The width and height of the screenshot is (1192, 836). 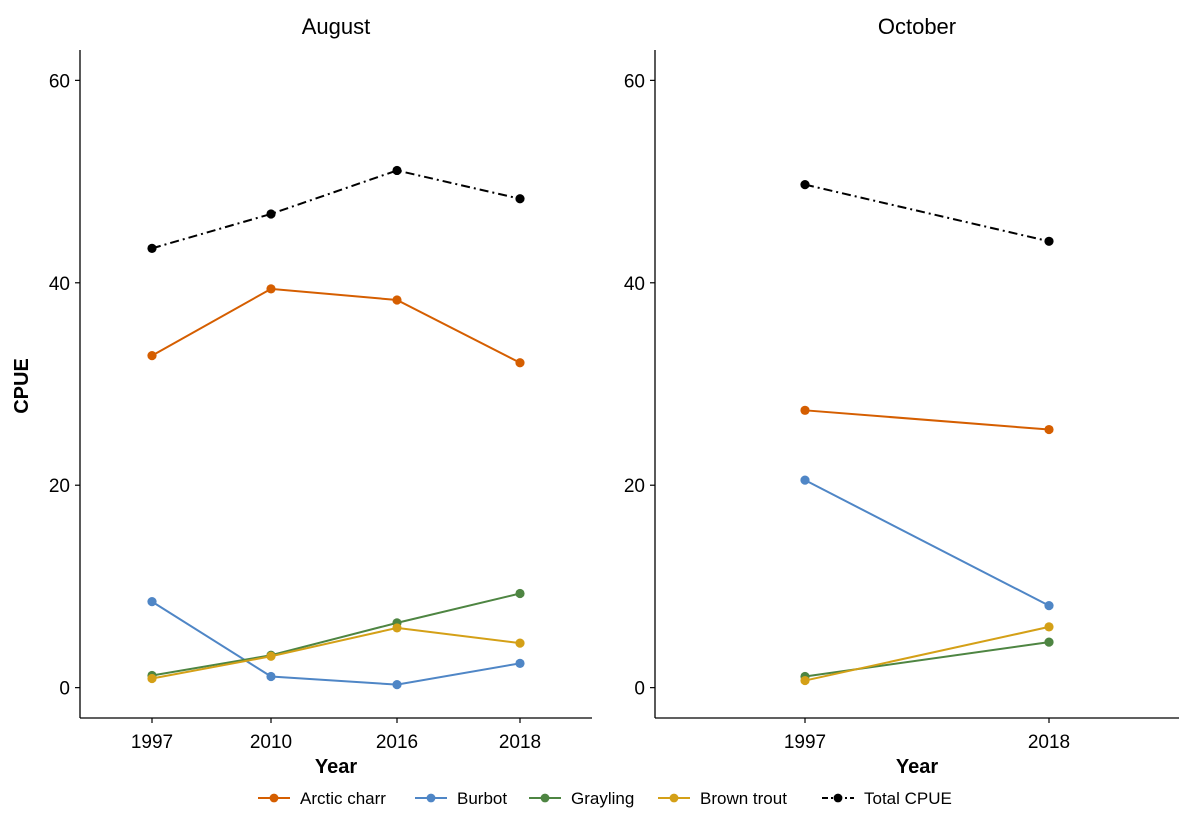 I want to click on series-grayling, so click(x=927, y=659).